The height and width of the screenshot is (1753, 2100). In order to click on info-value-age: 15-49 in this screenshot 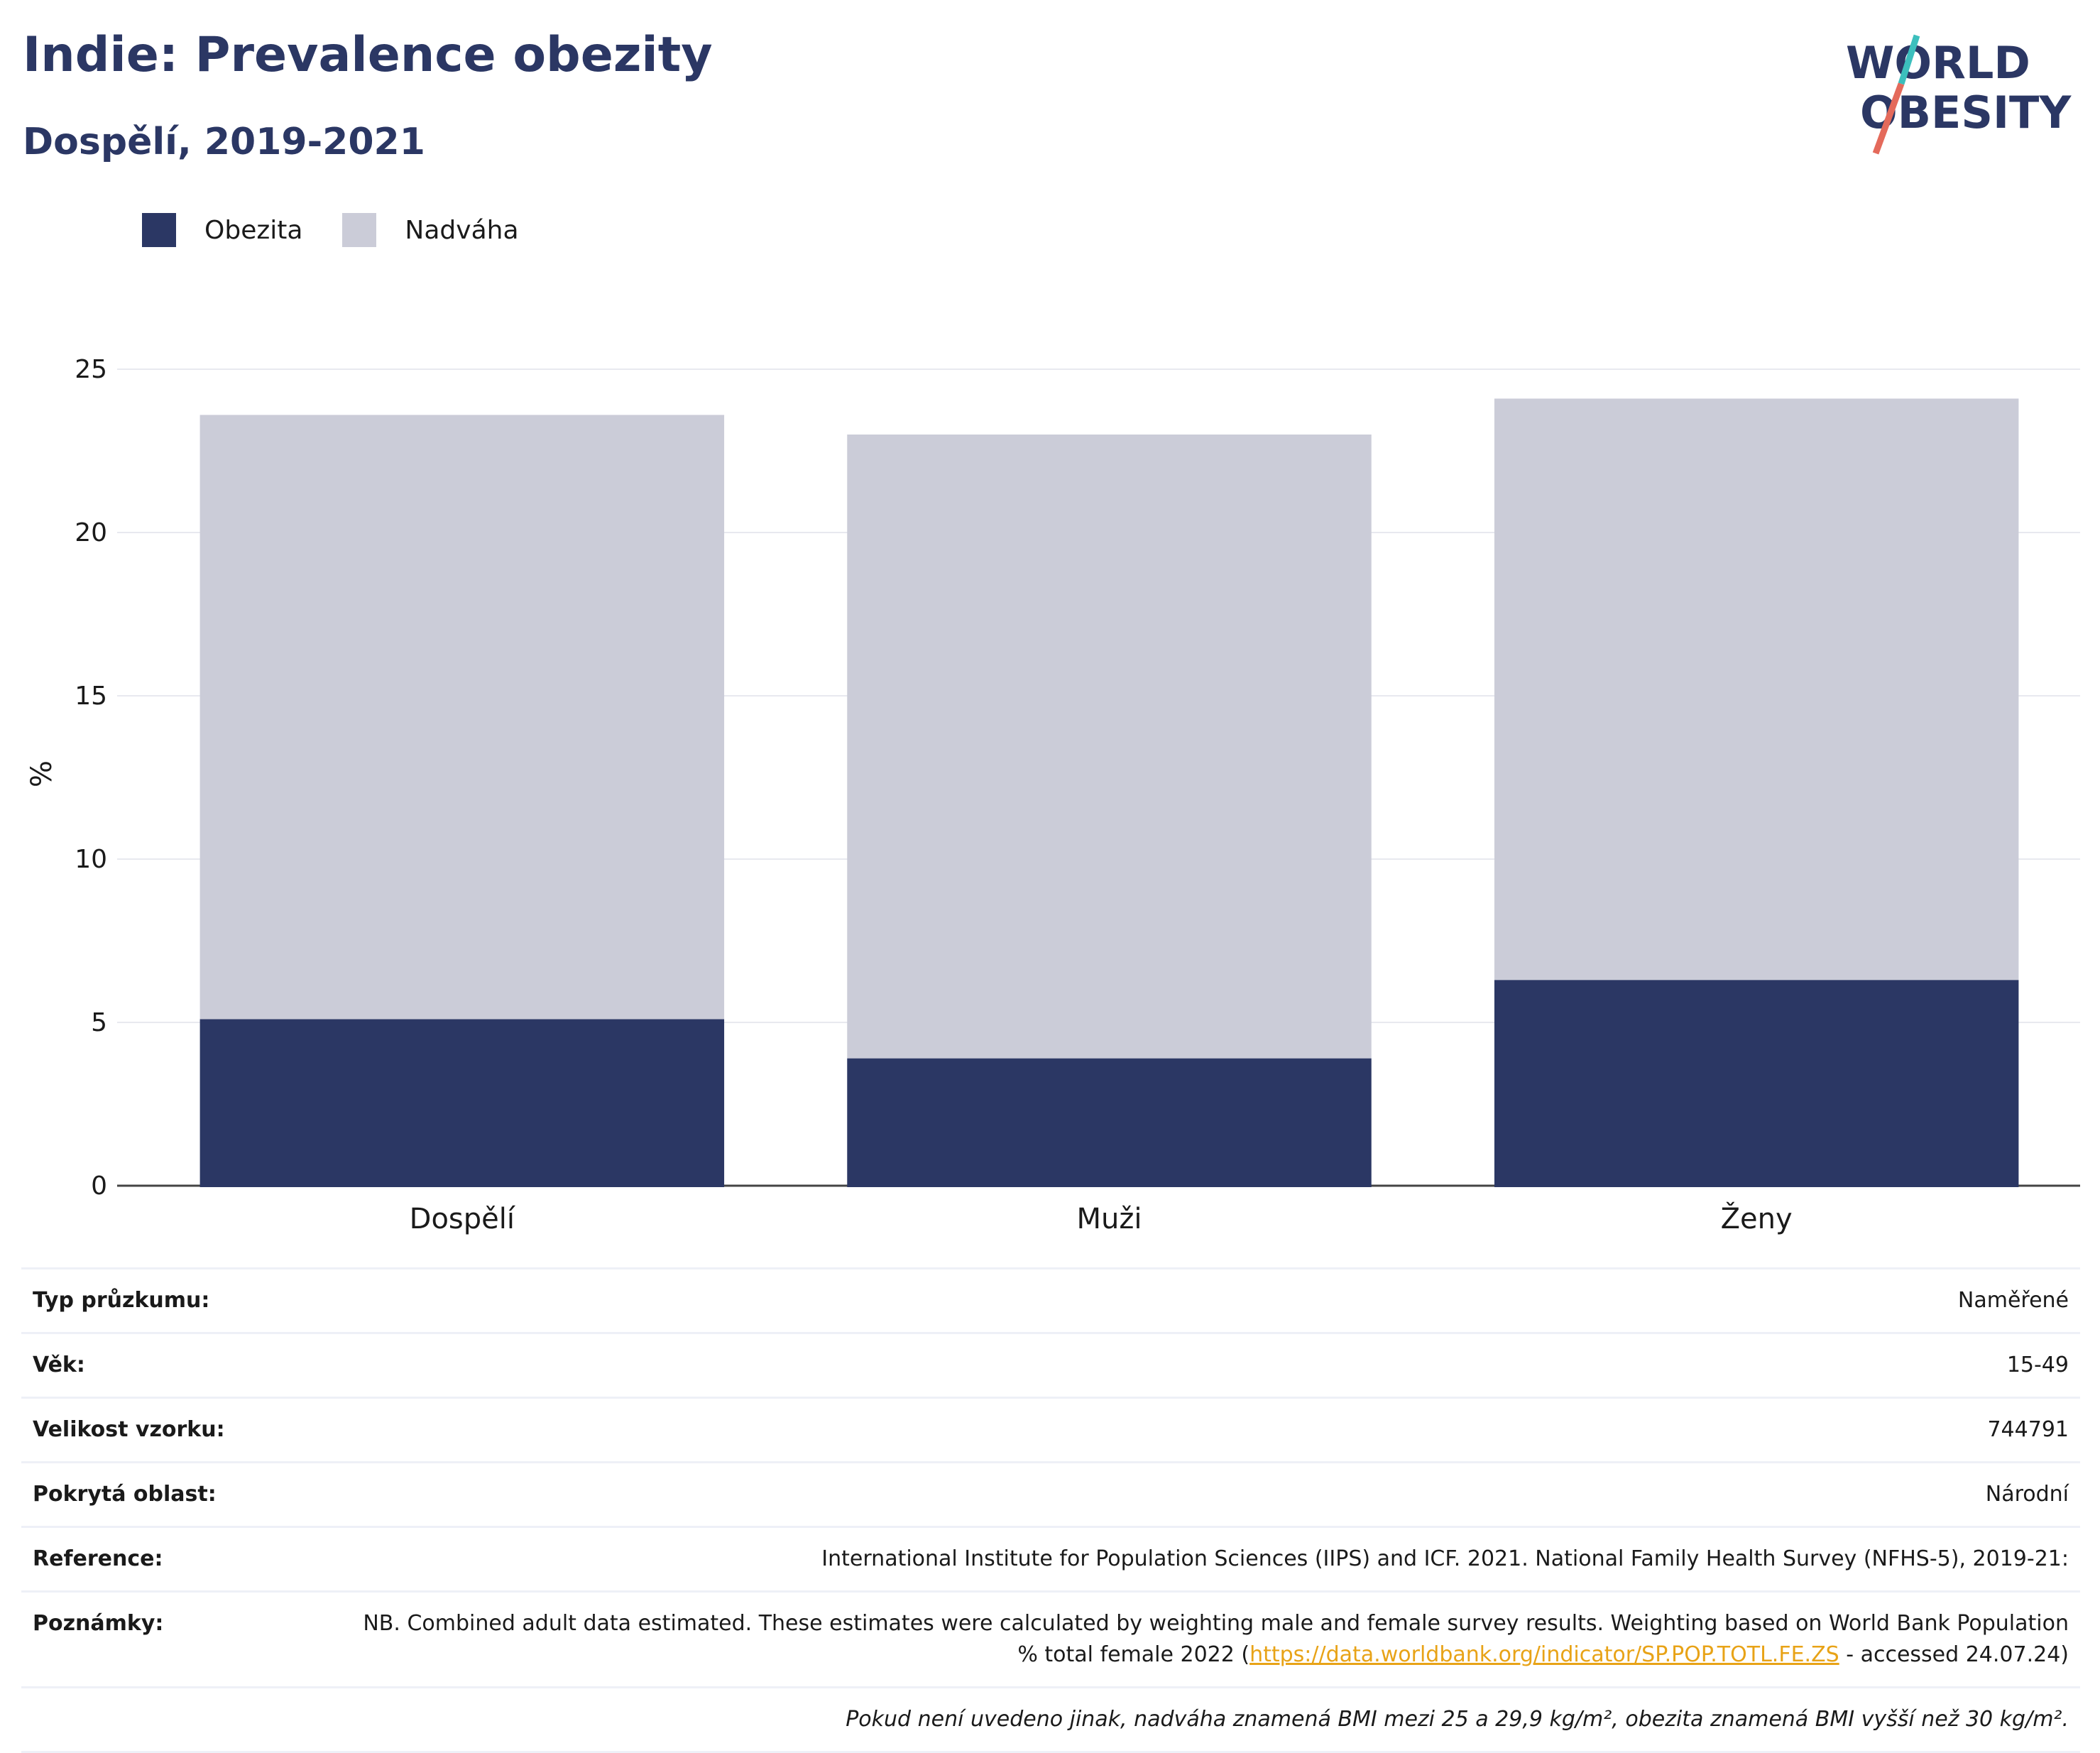, I will do `click(1211, 1365)`.